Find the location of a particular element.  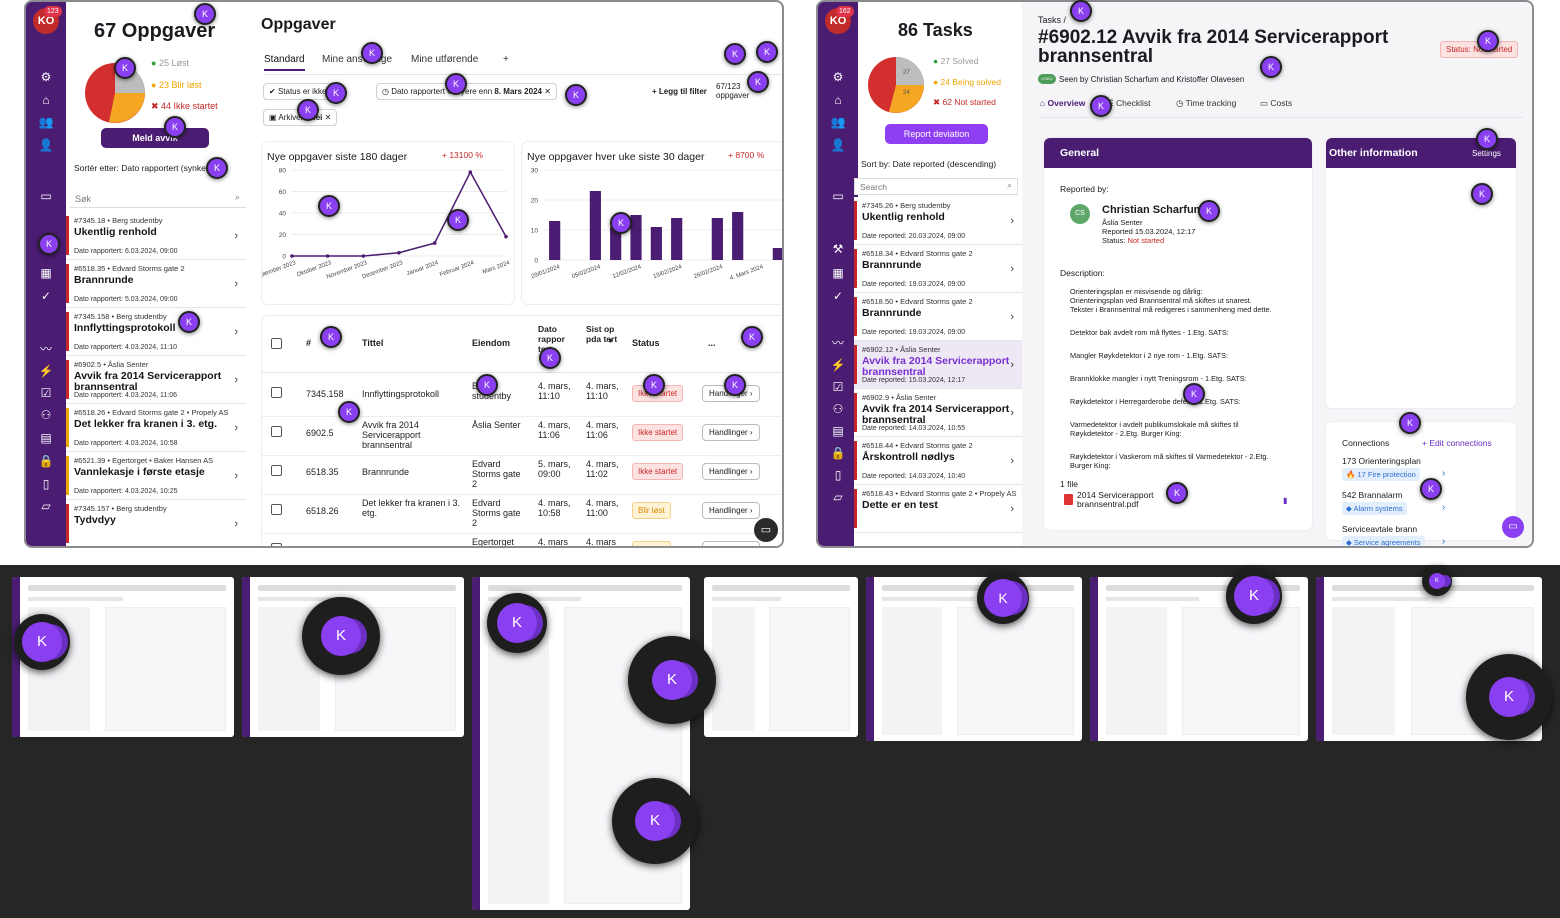

bolt-icon: ⚡ is located at coordinates (46, 371).